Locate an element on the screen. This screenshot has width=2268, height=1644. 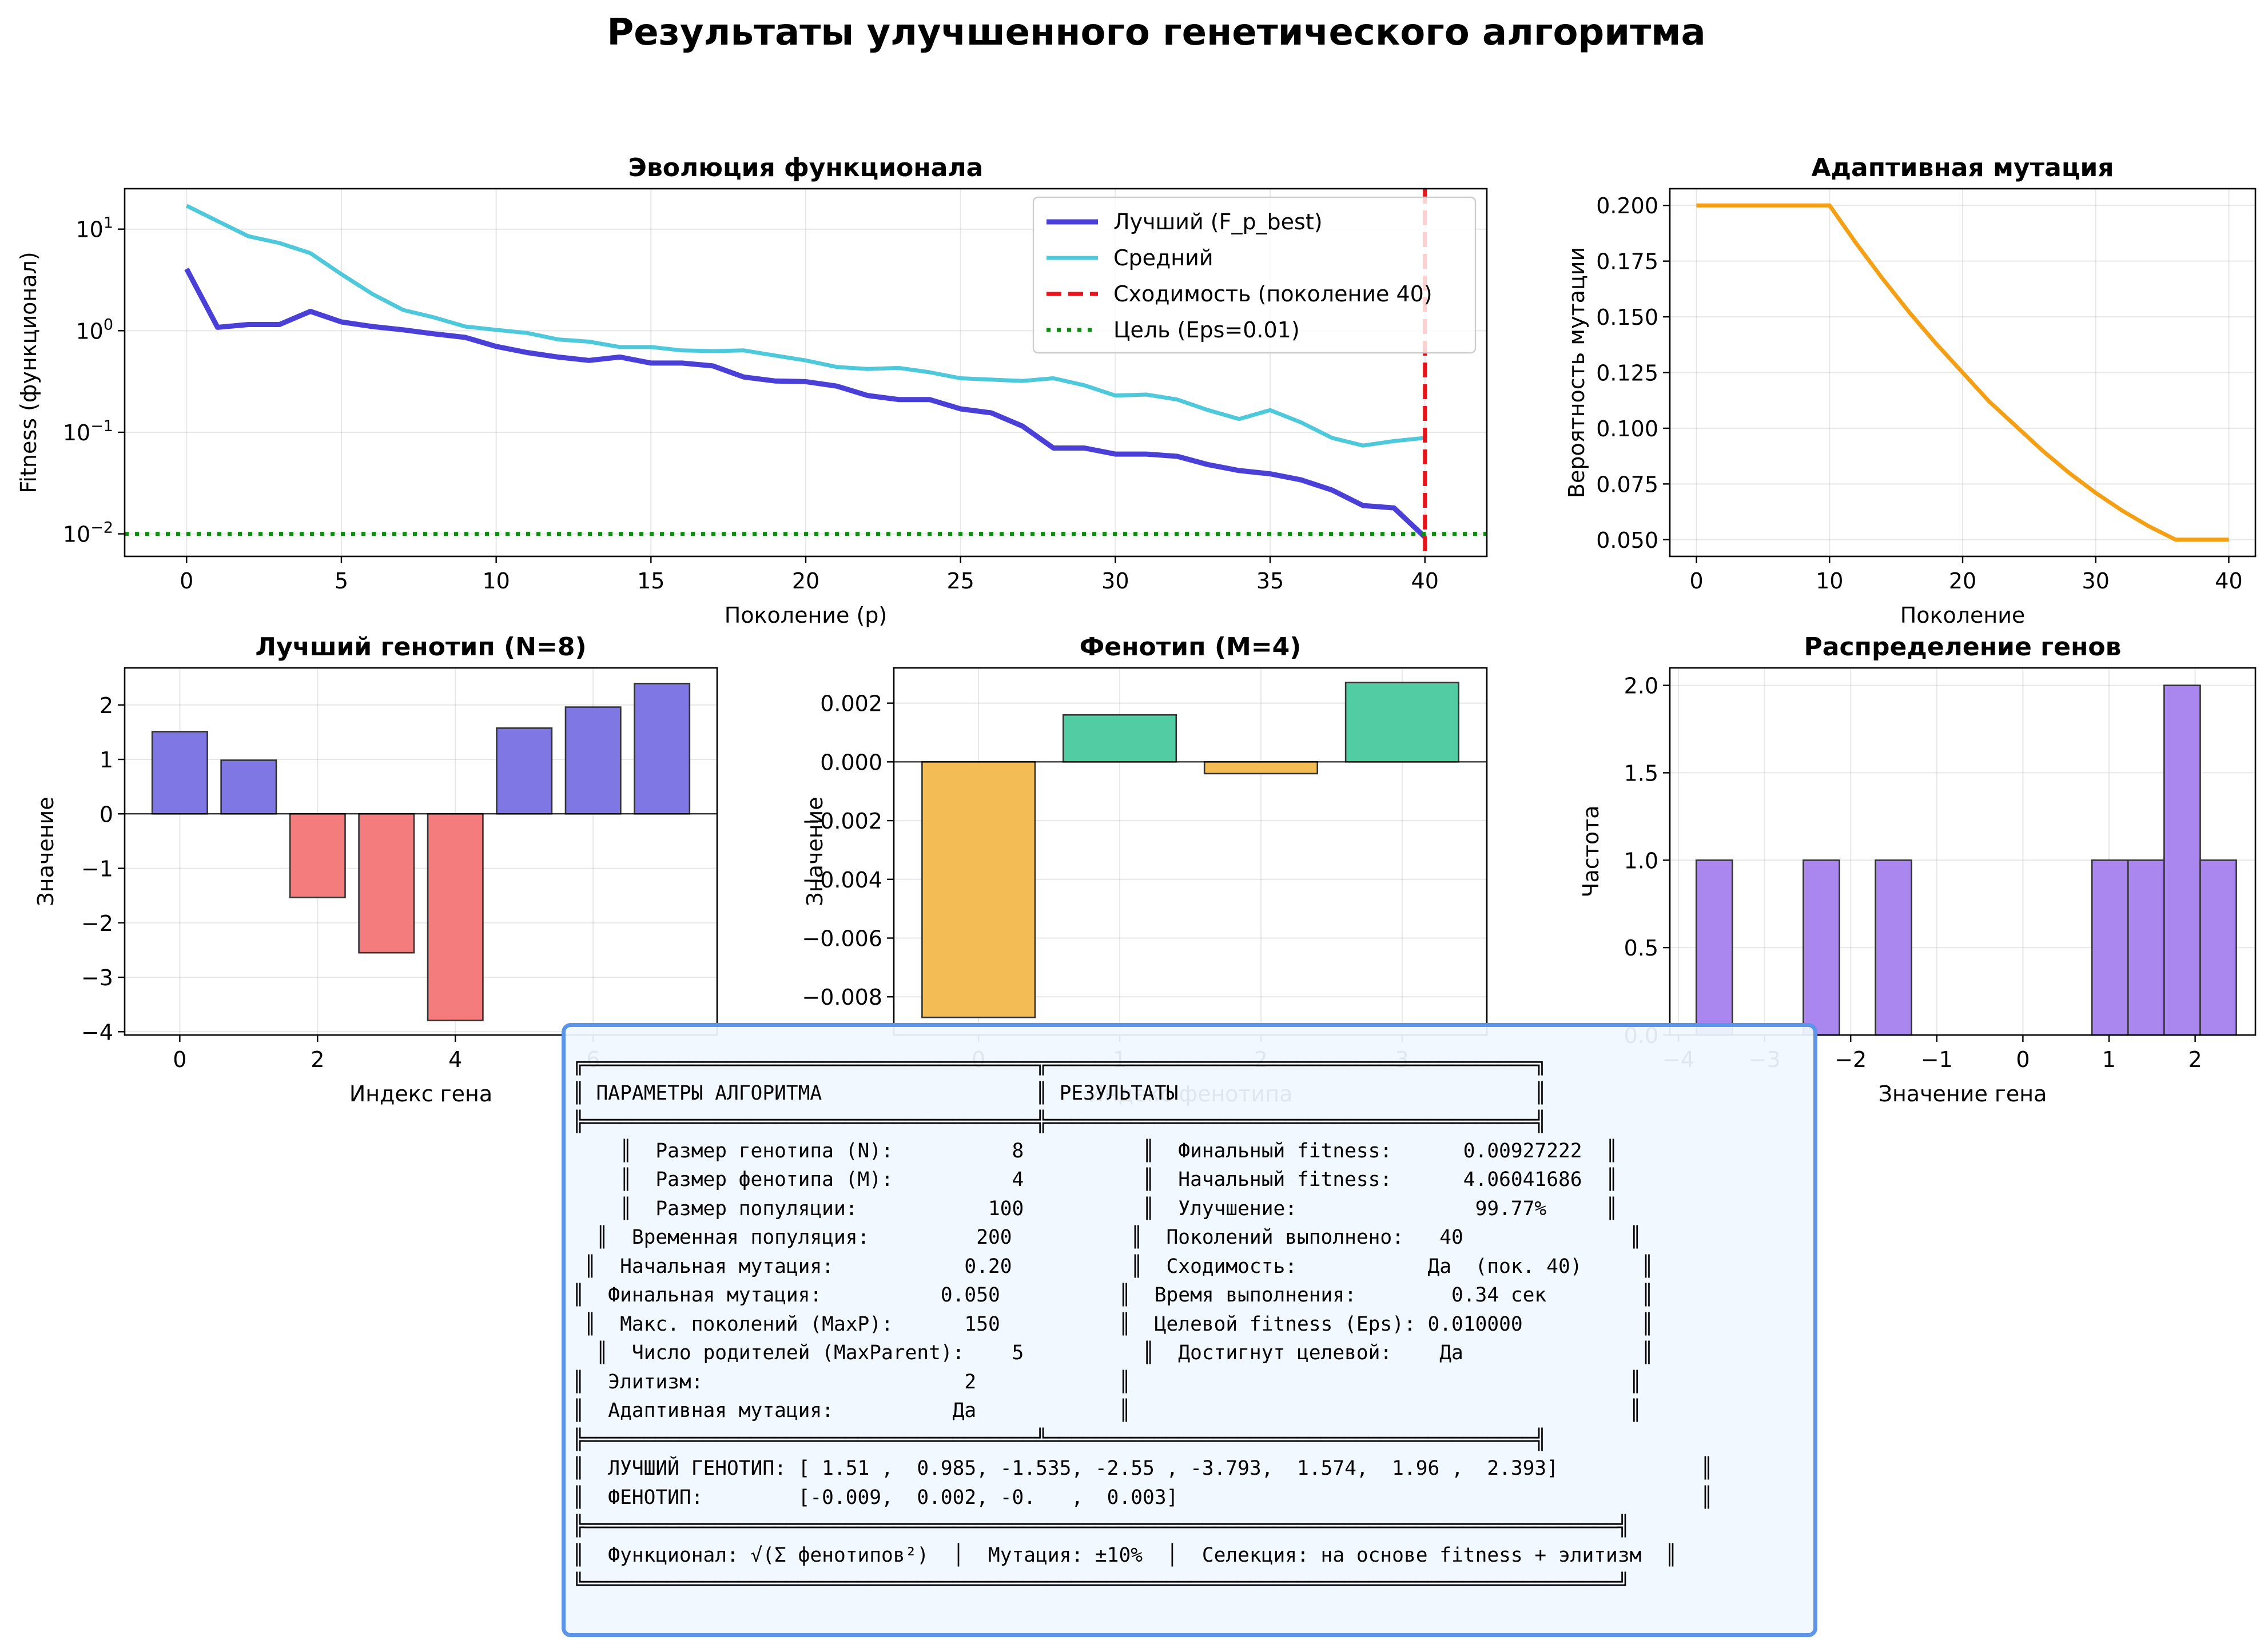
genotype-xtick-label: 4 is located at coordinates (455, 1059).